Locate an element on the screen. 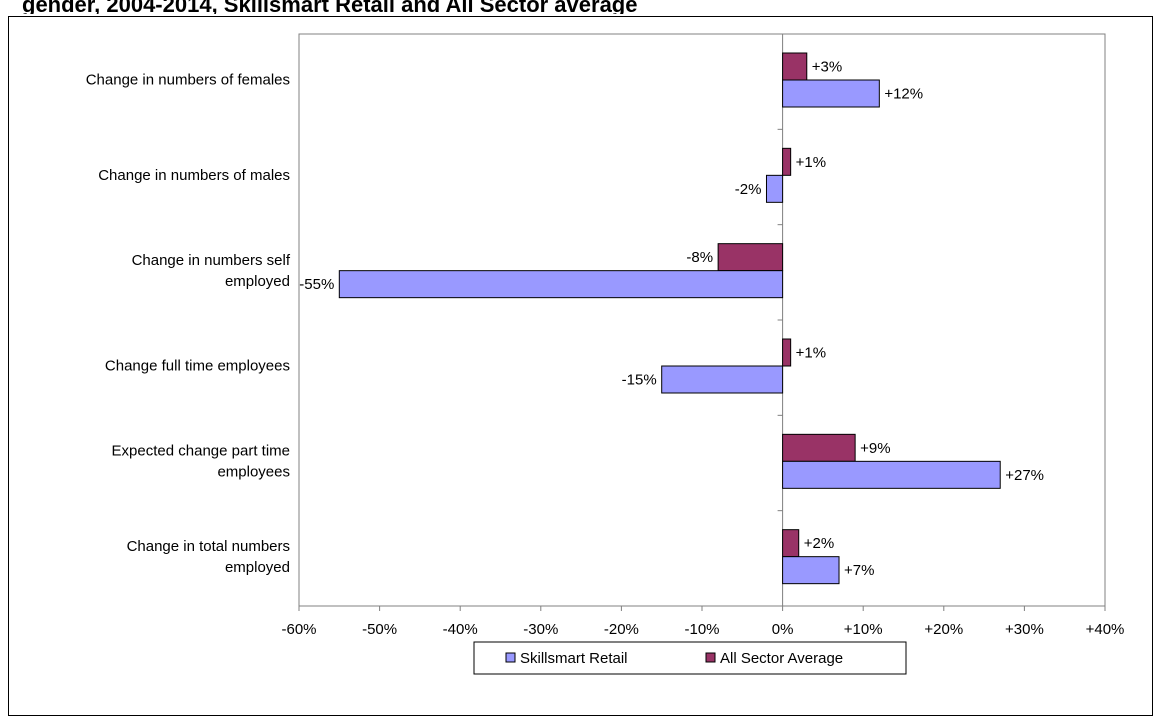 The width and height of the screenshot is (1157, 716). data-label: +7% is located at coordinates (859, 570).